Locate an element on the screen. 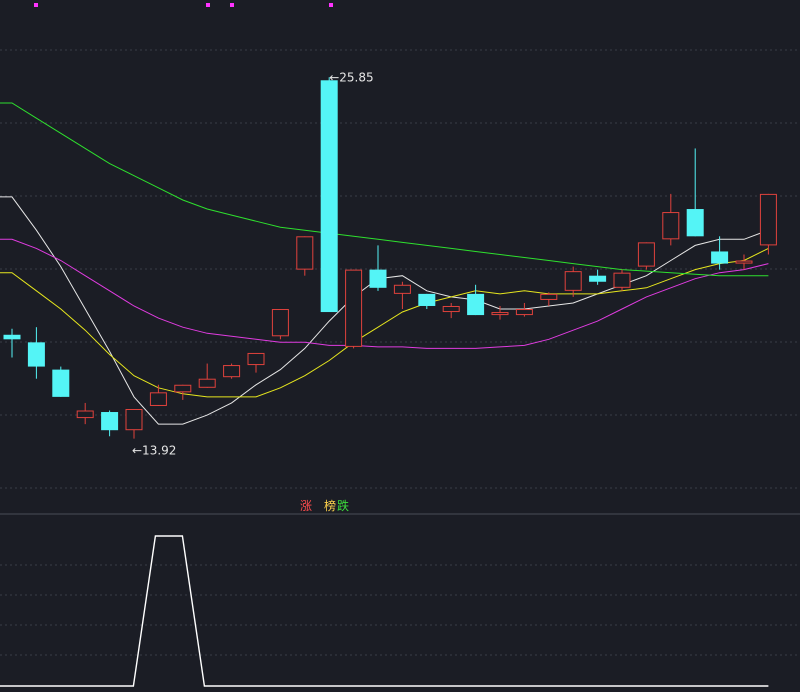  legend-die: 跌 is located at coordinates (343, 505).